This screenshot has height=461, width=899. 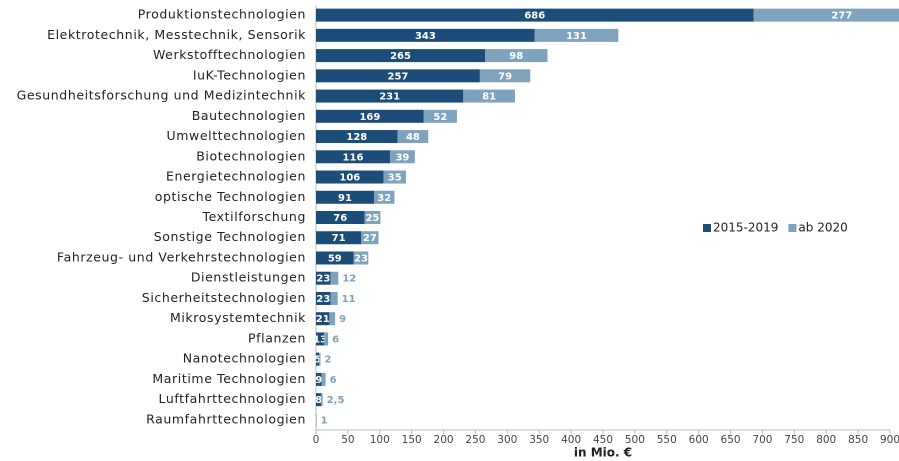 I want to click on value-label: 71, so click(x=339, y=238).